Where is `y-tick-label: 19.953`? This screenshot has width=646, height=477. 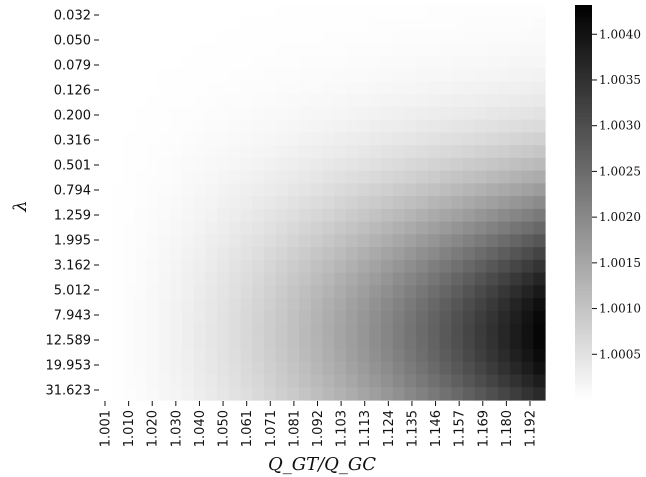 y-tick-label: 19.953 is located at coordinates (69, 366).